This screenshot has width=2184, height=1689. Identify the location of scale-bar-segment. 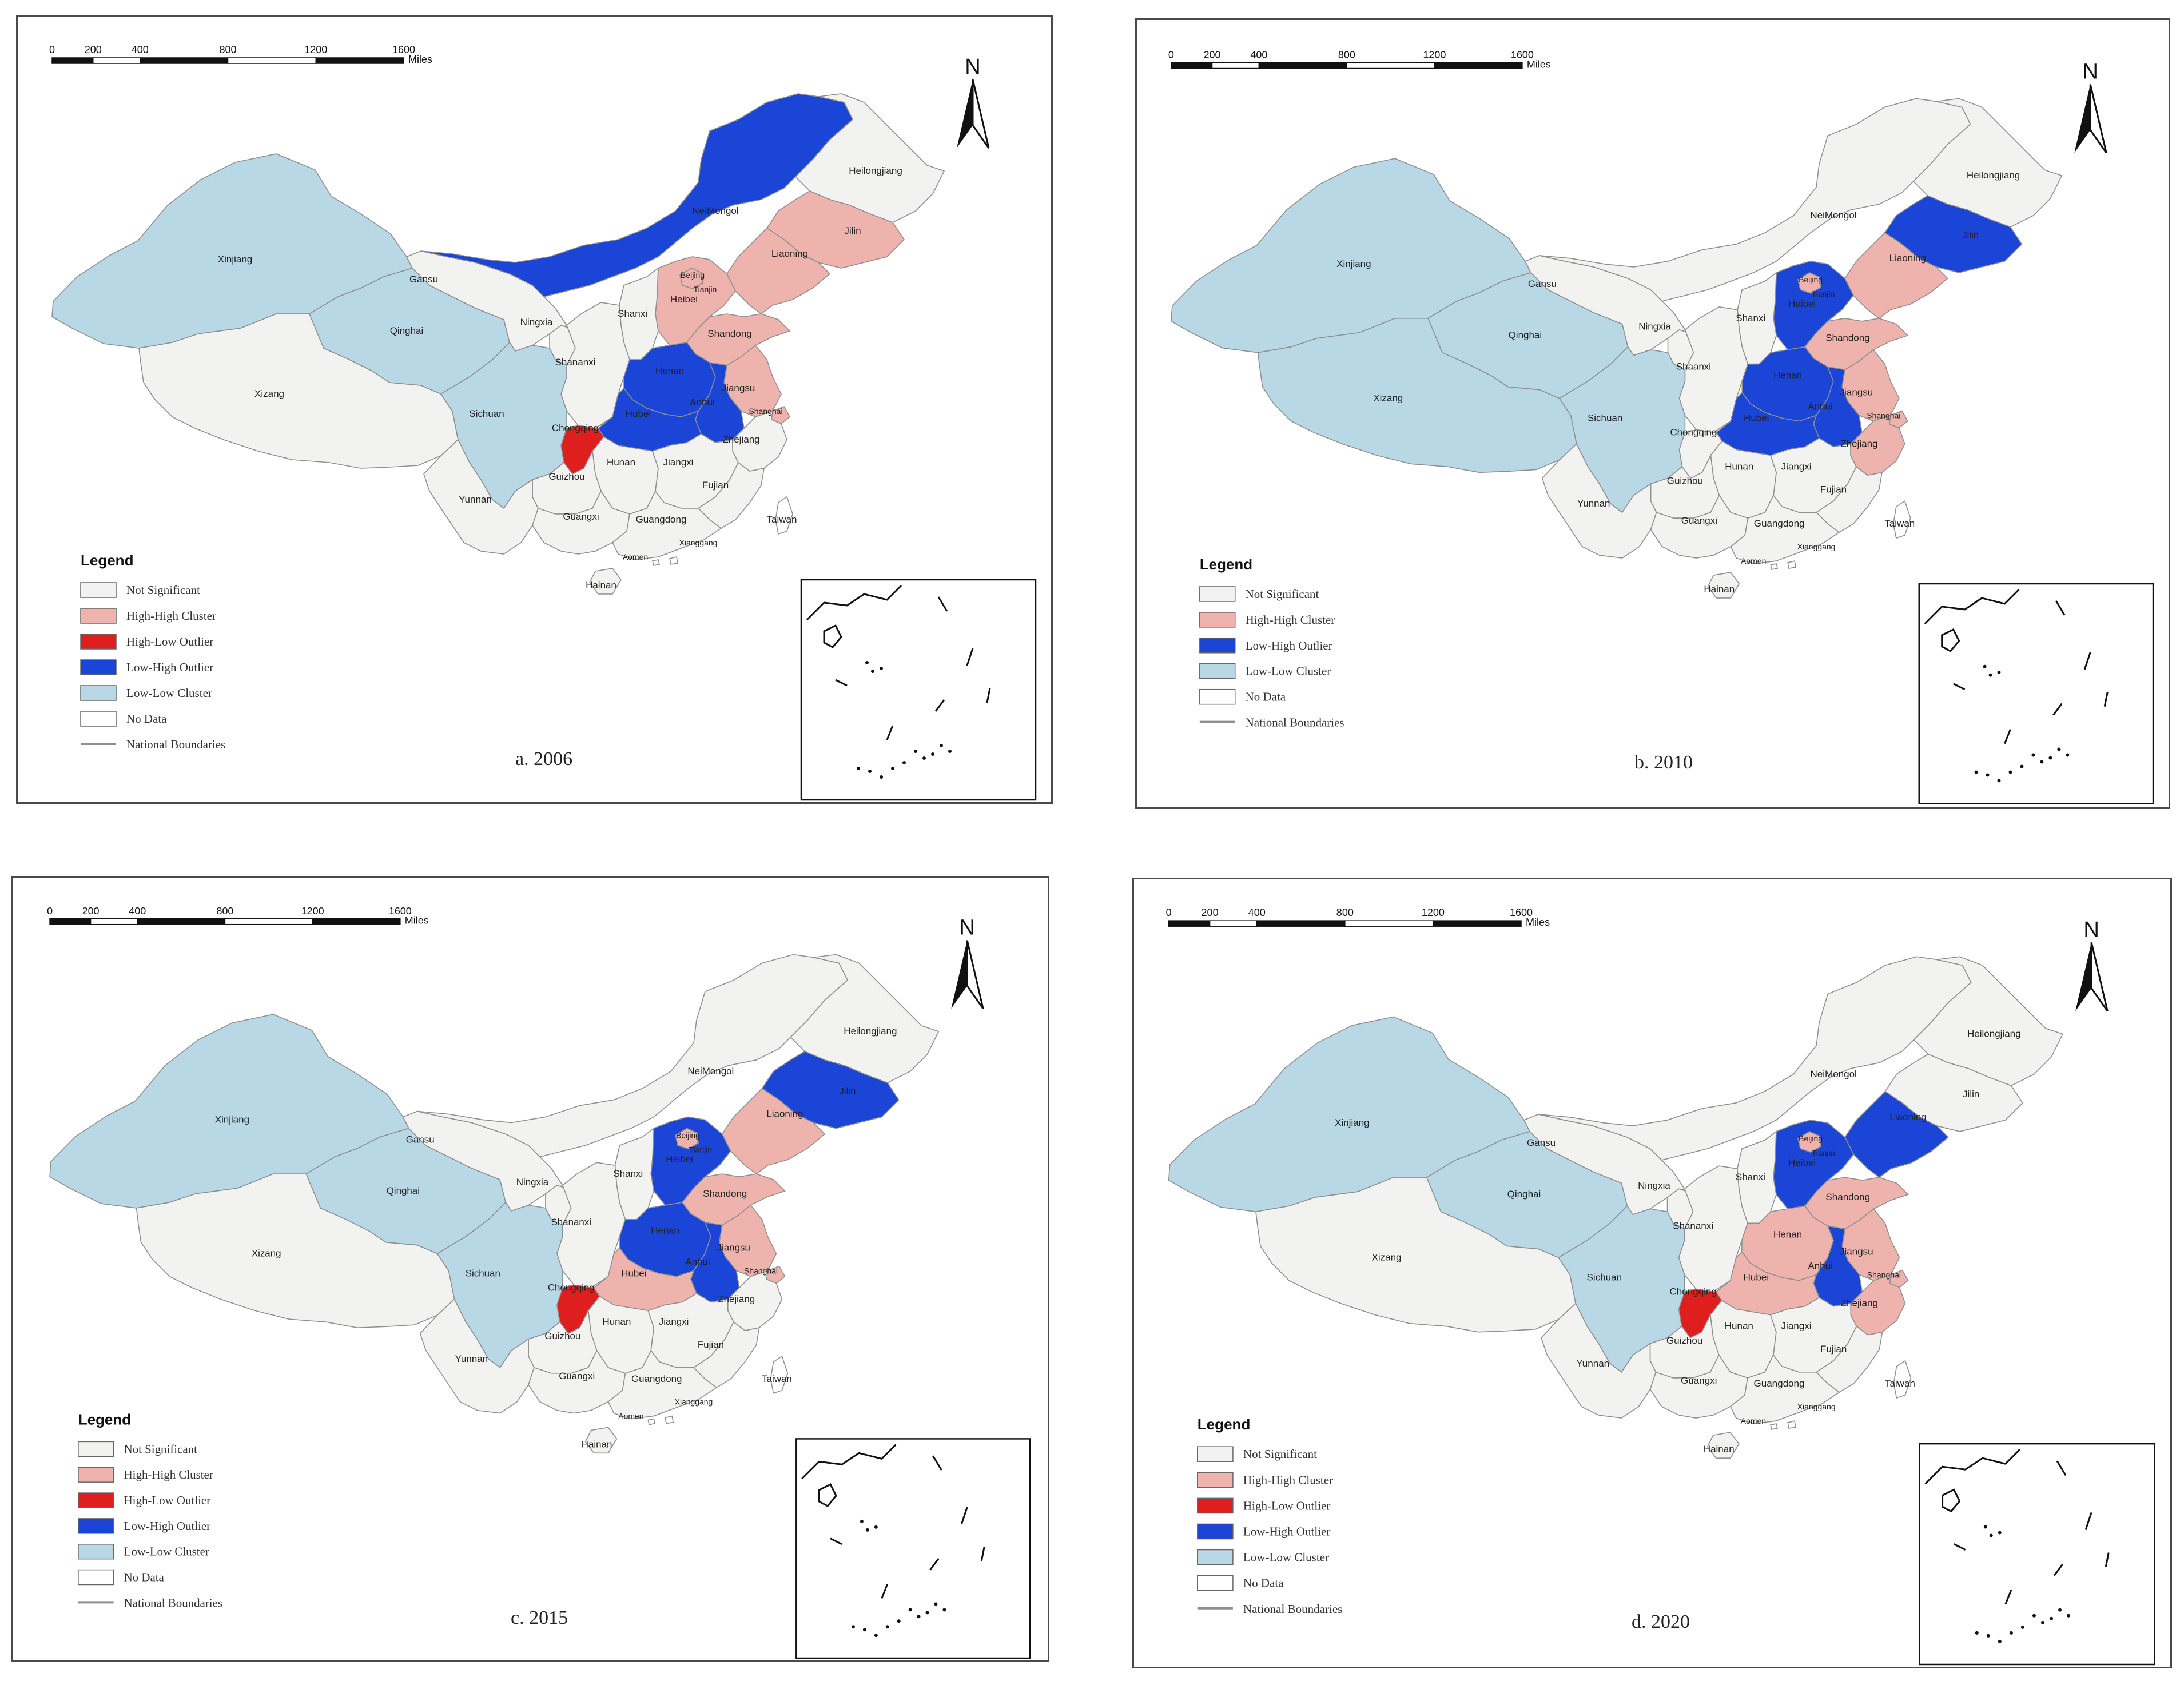
(1301, 923).